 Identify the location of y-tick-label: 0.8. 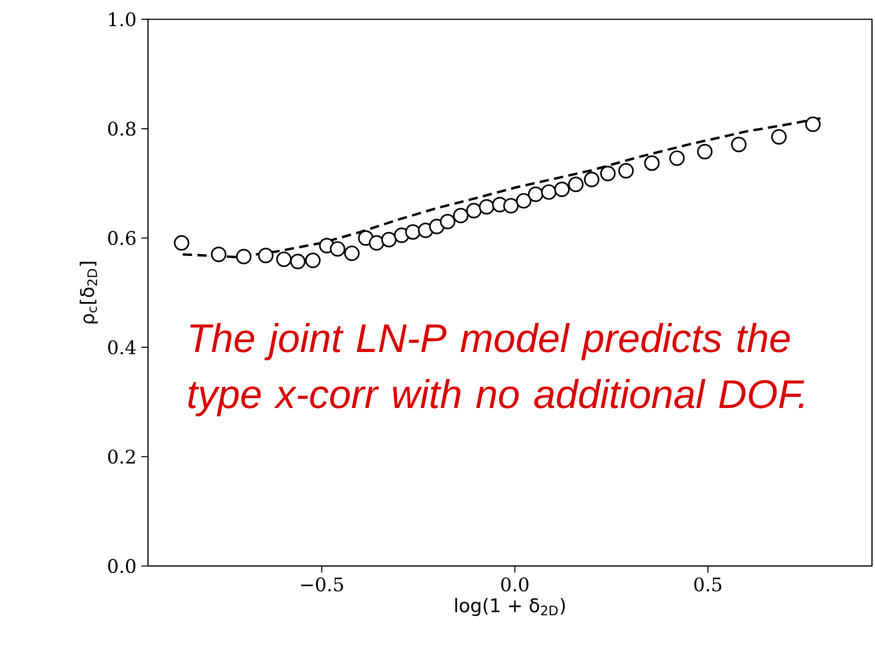
(122, 129).